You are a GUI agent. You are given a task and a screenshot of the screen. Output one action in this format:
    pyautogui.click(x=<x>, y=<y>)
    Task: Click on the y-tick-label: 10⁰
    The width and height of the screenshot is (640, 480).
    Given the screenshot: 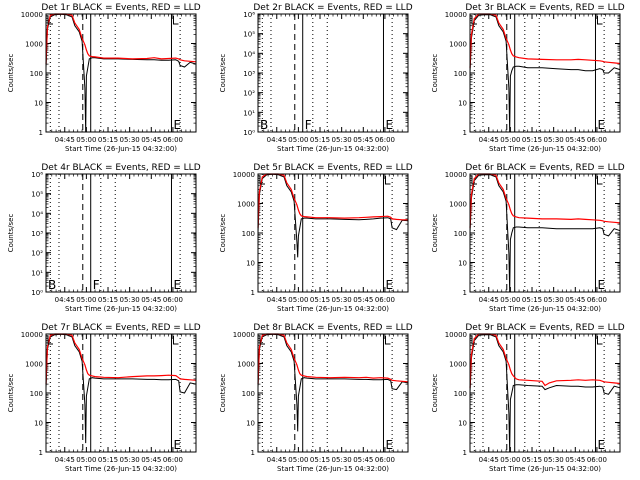 What is the action you would take?
    pyautogui.click(x=249, y=133)
    